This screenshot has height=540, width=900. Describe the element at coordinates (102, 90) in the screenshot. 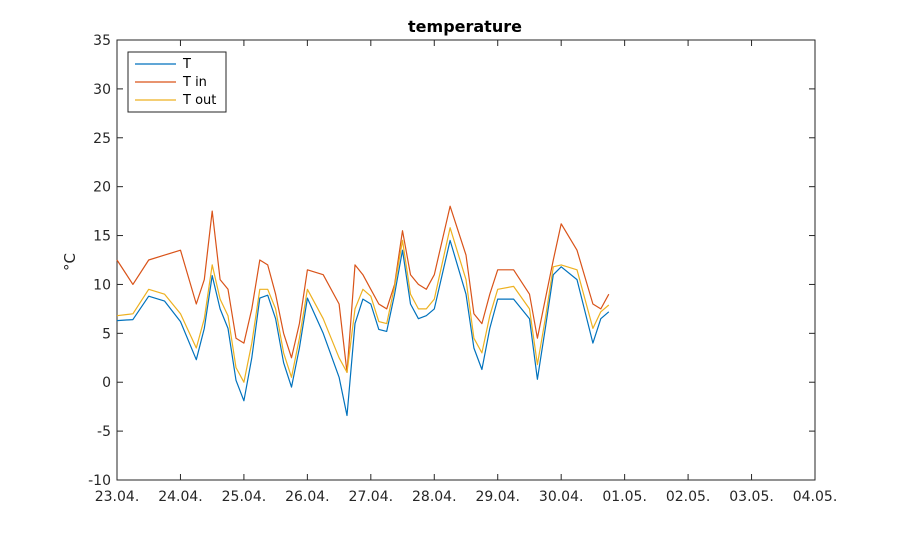

I see `y-tick-label: 30` at that location.